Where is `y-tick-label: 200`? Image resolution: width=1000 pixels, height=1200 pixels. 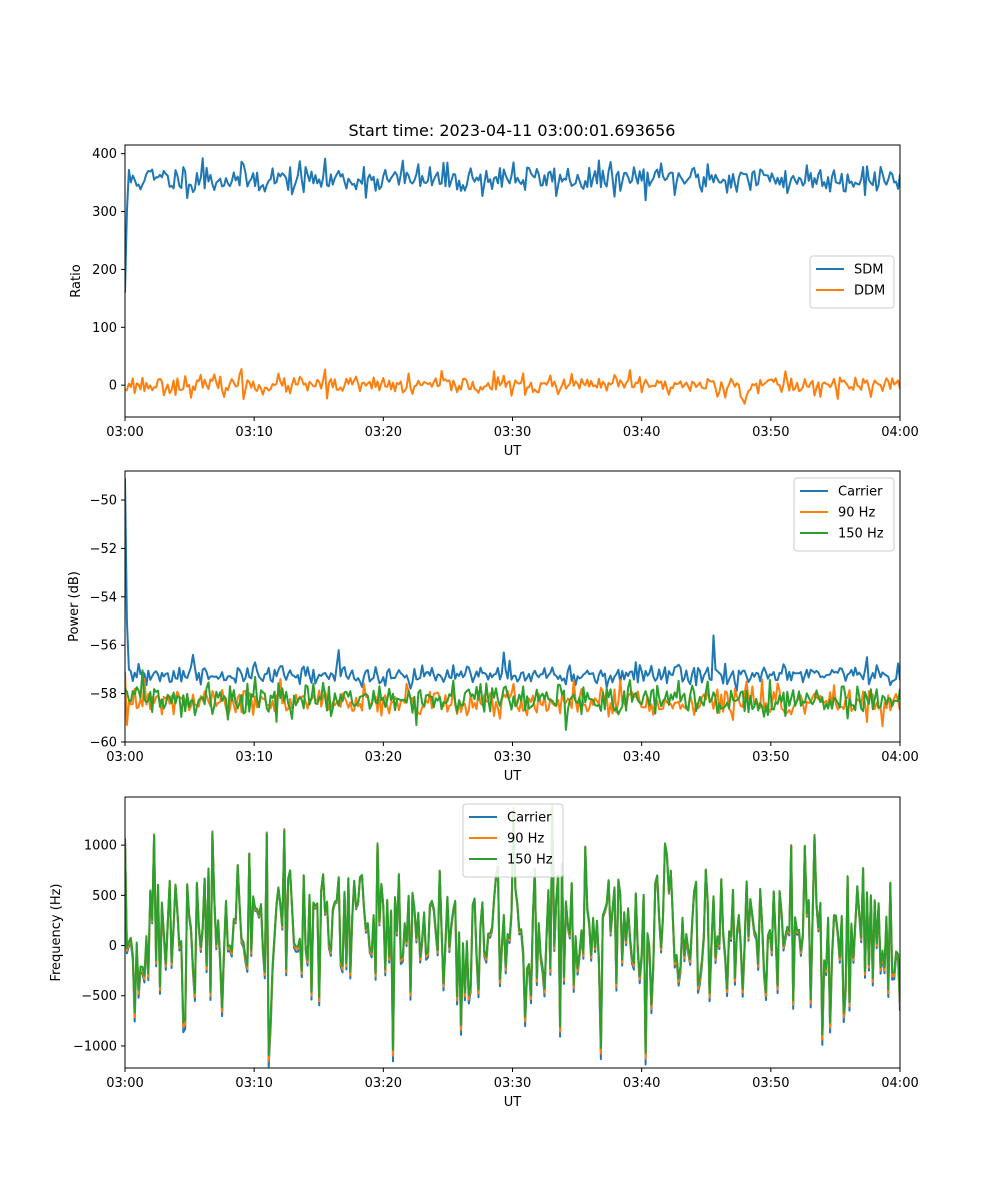 y-tick-label: 200 is located at coordinates (104, 270).